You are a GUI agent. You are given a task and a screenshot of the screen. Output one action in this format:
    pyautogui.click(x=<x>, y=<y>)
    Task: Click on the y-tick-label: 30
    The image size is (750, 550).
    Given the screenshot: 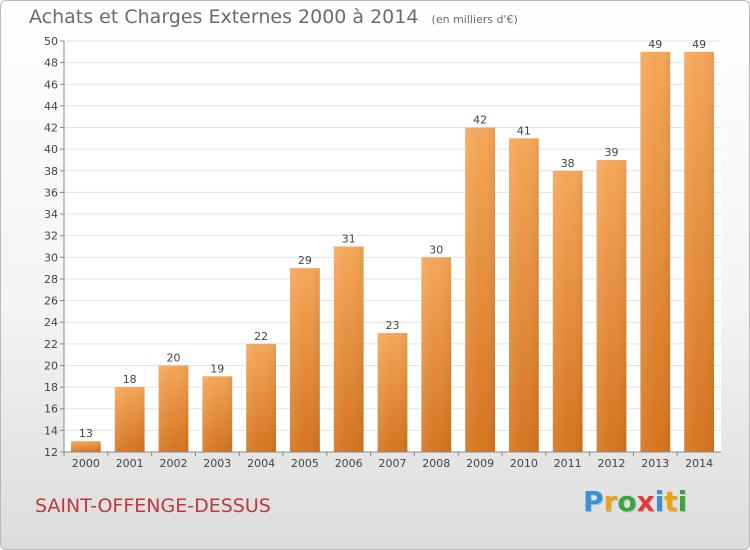 What is the action you would take?
    pyautogui.click(x=51, y=257)
    